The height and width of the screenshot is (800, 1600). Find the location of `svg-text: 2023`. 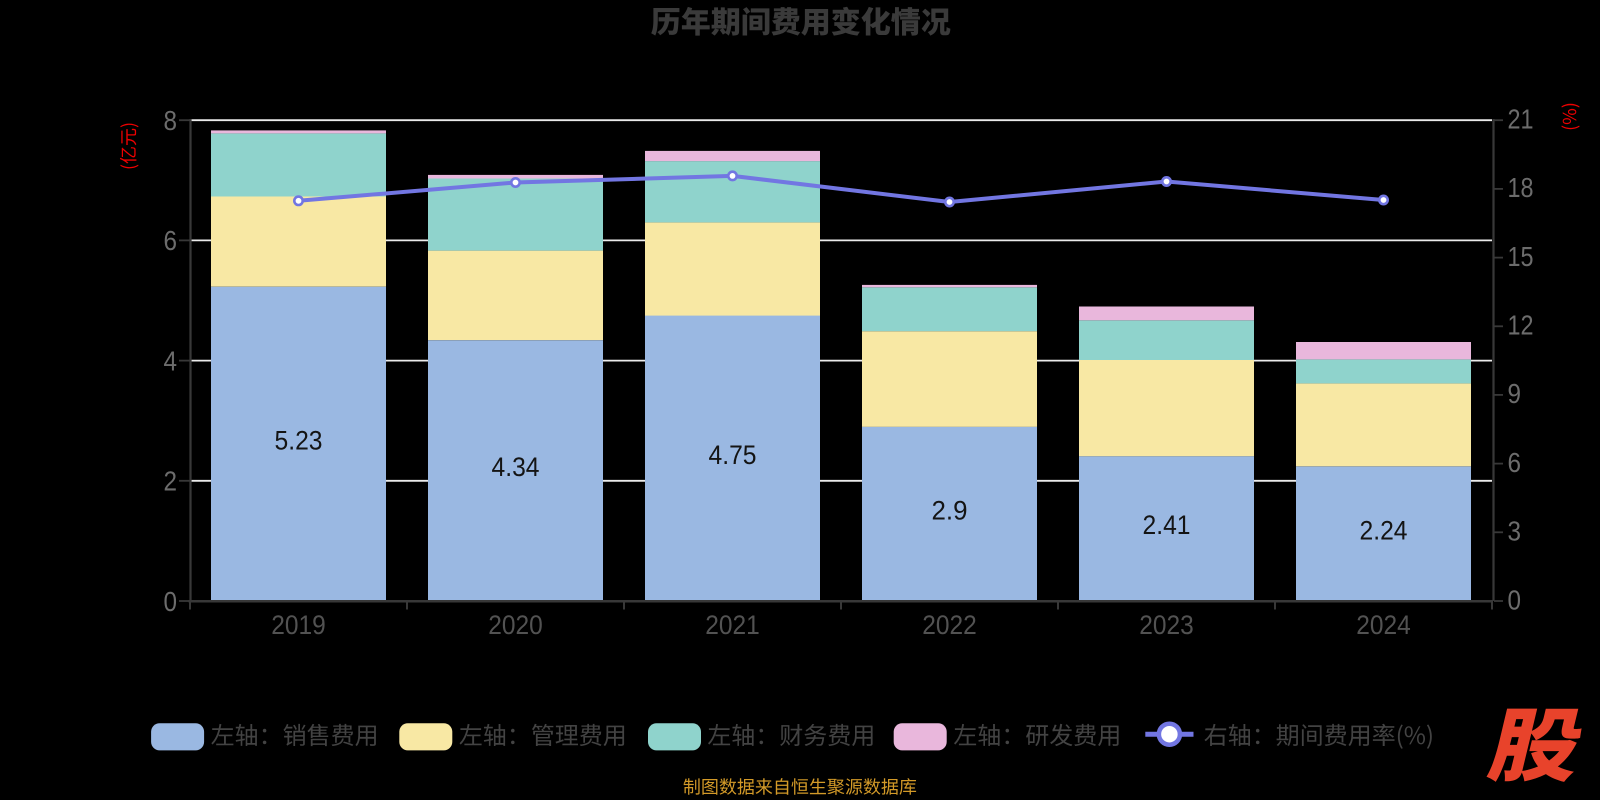

svg-text: 2023 is located at coordinates (1166, 625).